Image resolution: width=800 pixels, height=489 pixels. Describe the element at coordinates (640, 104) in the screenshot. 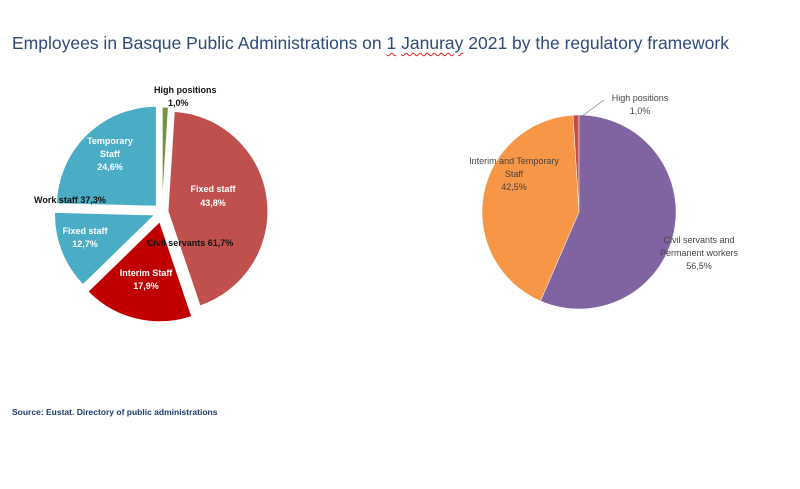

I see `pie2-label-high-positions: High positions 1,0%` at that location.